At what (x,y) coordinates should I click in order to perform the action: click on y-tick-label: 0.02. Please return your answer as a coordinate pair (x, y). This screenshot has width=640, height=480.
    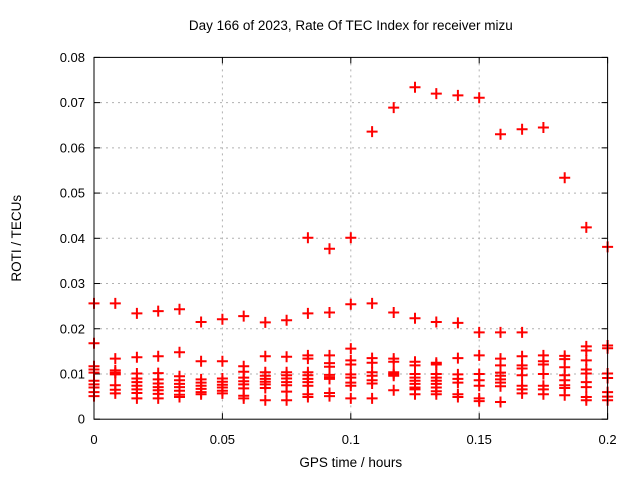
    Looking at the image, I should click on (72, 328).